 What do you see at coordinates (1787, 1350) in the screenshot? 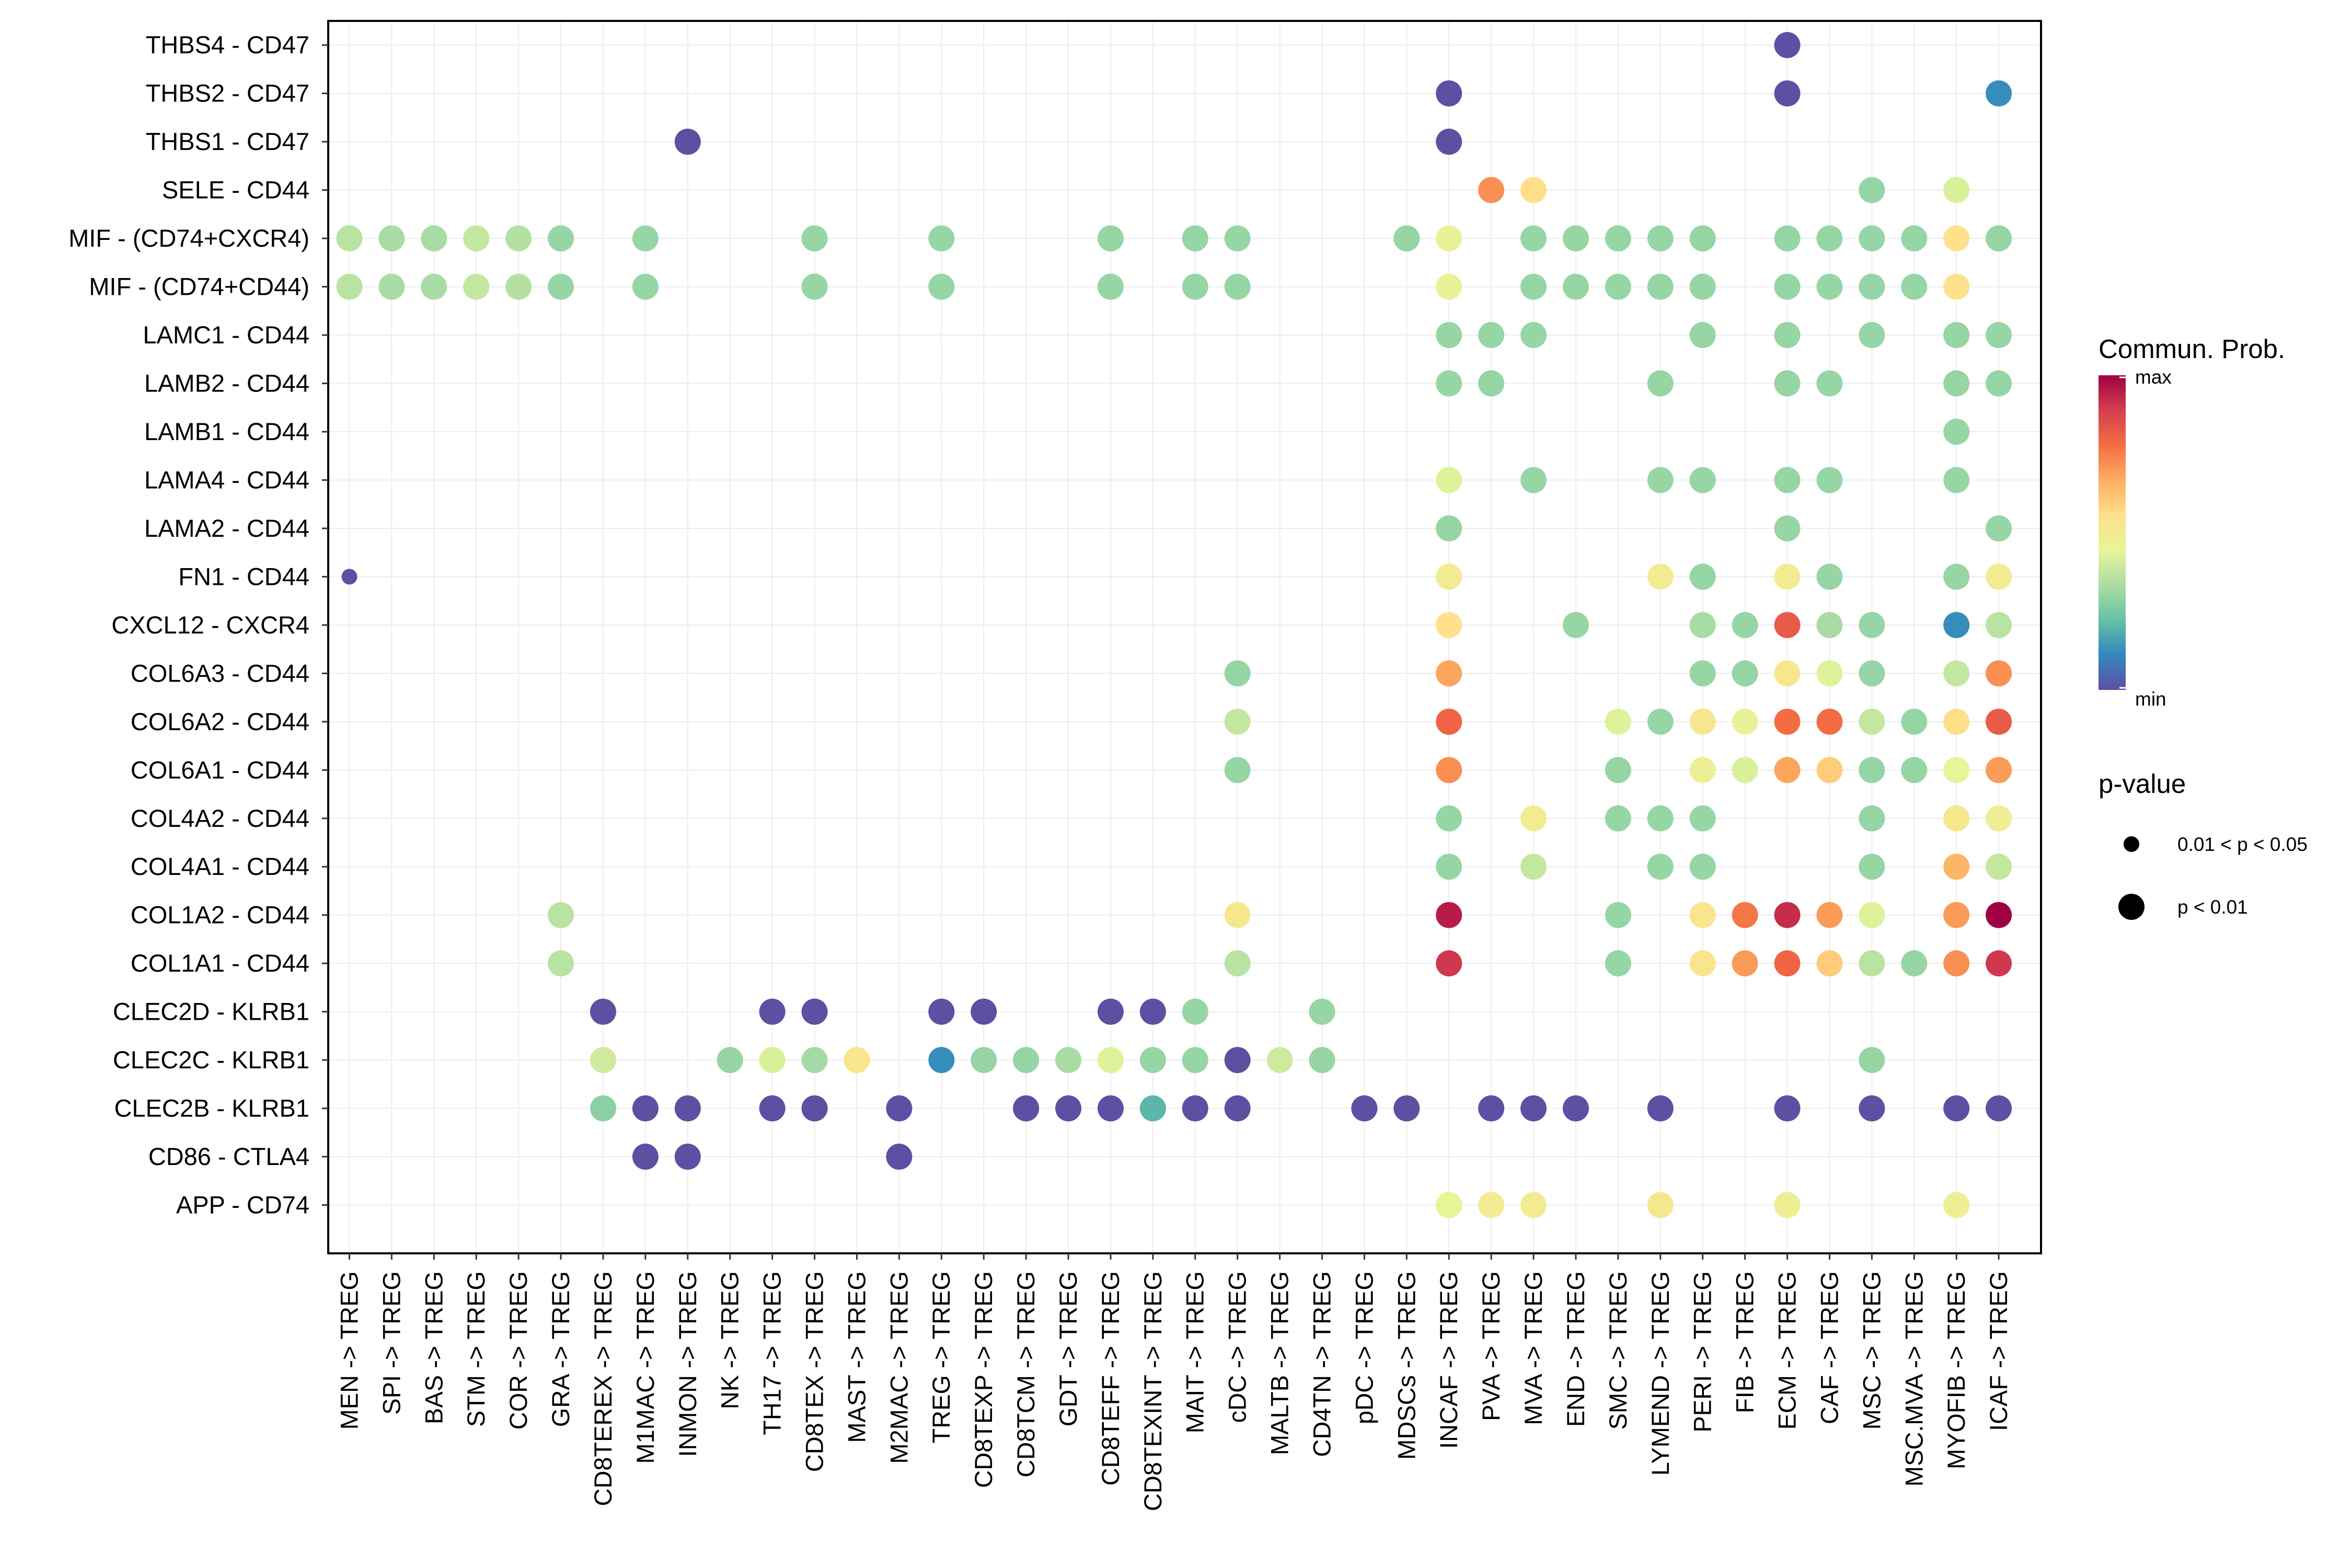
I see `x-tick-label: ECM -> TREG` at bounding box center [1787, 1350].